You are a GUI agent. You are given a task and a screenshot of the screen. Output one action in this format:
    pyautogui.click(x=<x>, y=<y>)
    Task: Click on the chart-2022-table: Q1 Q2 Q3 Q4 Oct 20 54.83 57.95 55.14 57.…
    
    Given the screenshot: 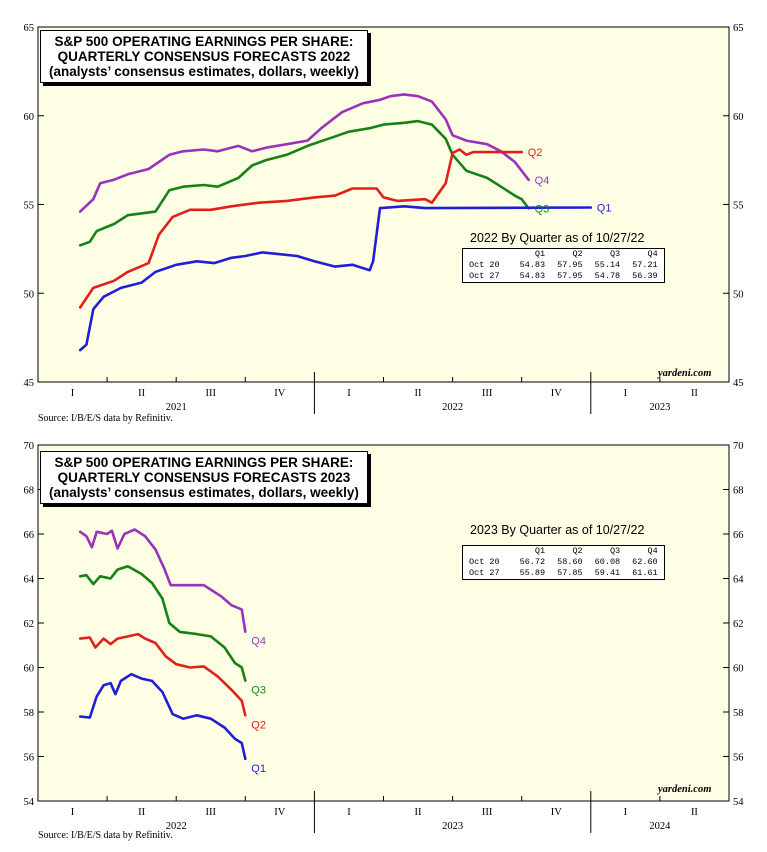 What is the action you would take?
    pyautogui.click(x=563, y=265)
    